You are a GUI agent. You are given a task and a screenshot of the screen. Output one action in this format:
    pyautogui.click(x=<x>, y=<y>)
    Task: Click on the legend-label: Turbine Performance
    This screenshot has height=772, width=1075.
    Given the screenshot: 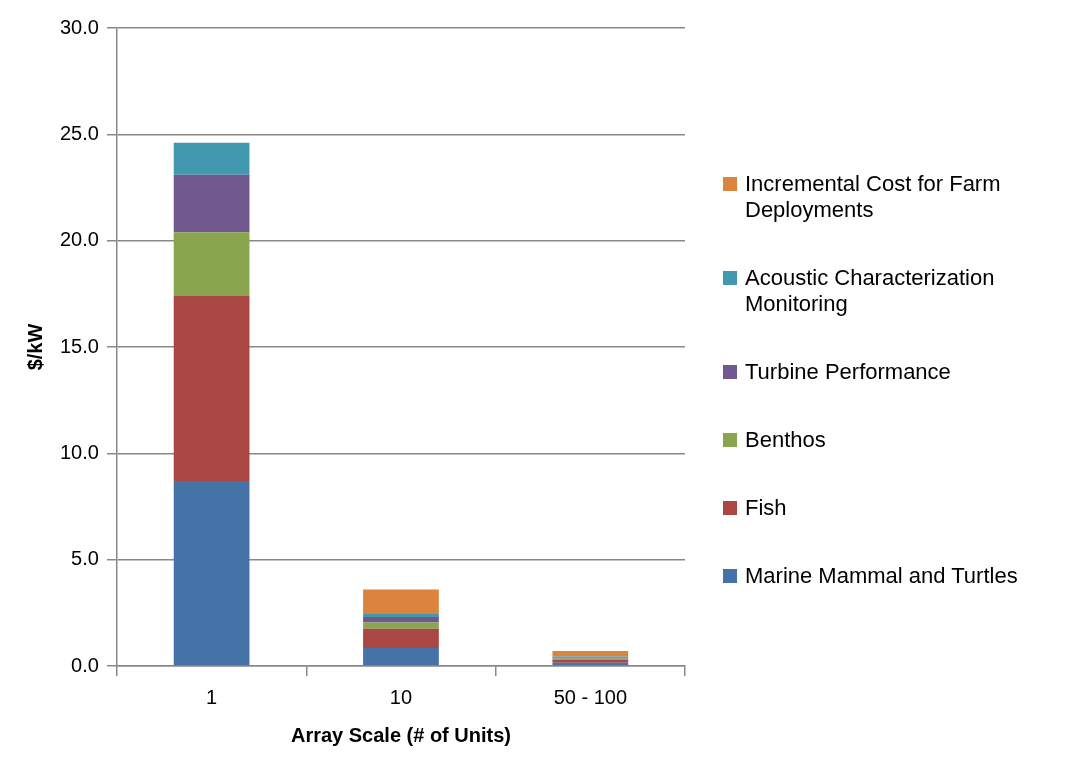 What is the action you would take?
    pyautogui.click(x=848, y=372)
    